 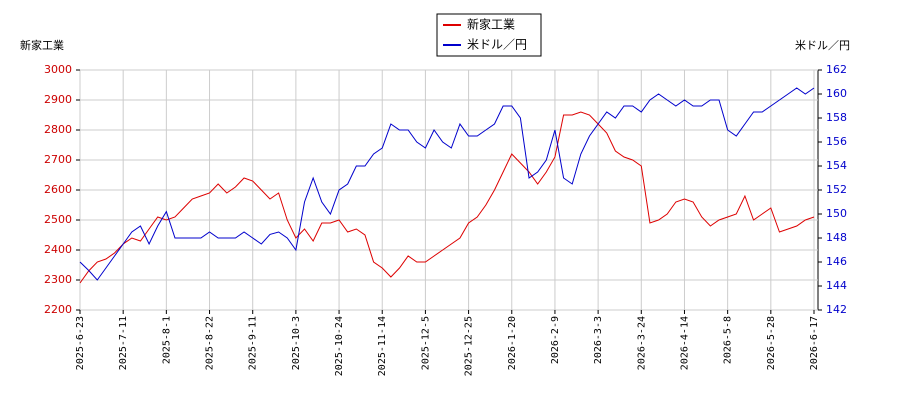 I want to click on x-tick-label: 2025-7-11, so click(x=123, y=343).